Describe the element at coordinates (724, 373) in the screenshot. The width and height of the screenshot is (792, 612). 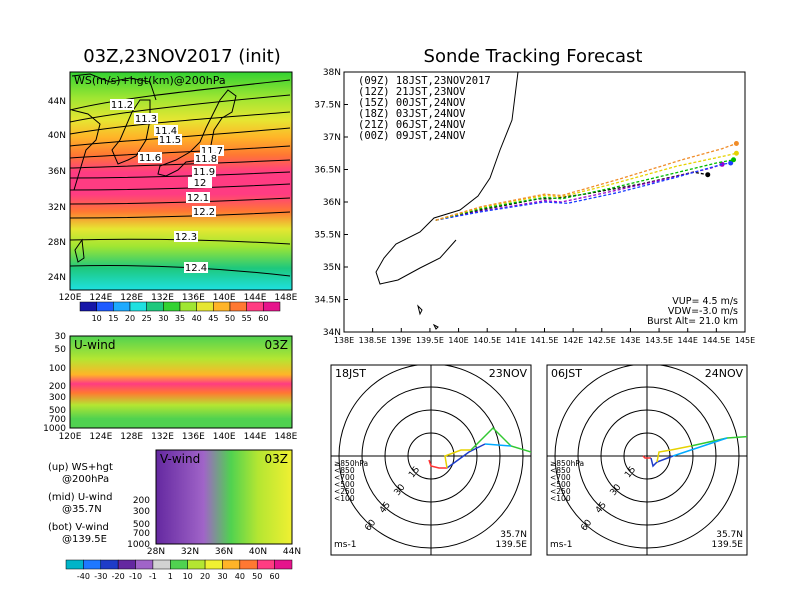
I see `hodo-date: 24NOV` at that location.